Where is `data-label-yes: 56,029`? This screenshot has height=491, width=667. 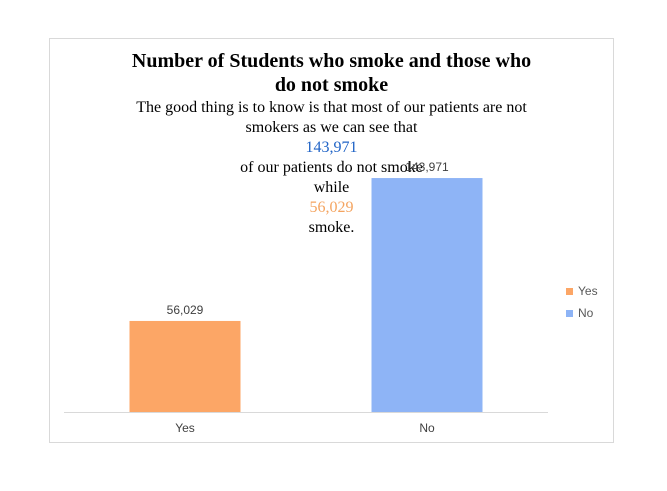 data-label-yes: 56,029 is located at coordinates (185, 310).